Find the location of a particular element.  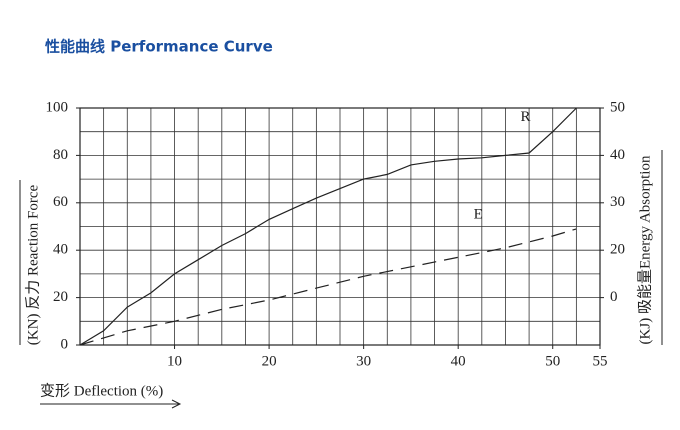

series-label: E is located at coordinates (478, 215).